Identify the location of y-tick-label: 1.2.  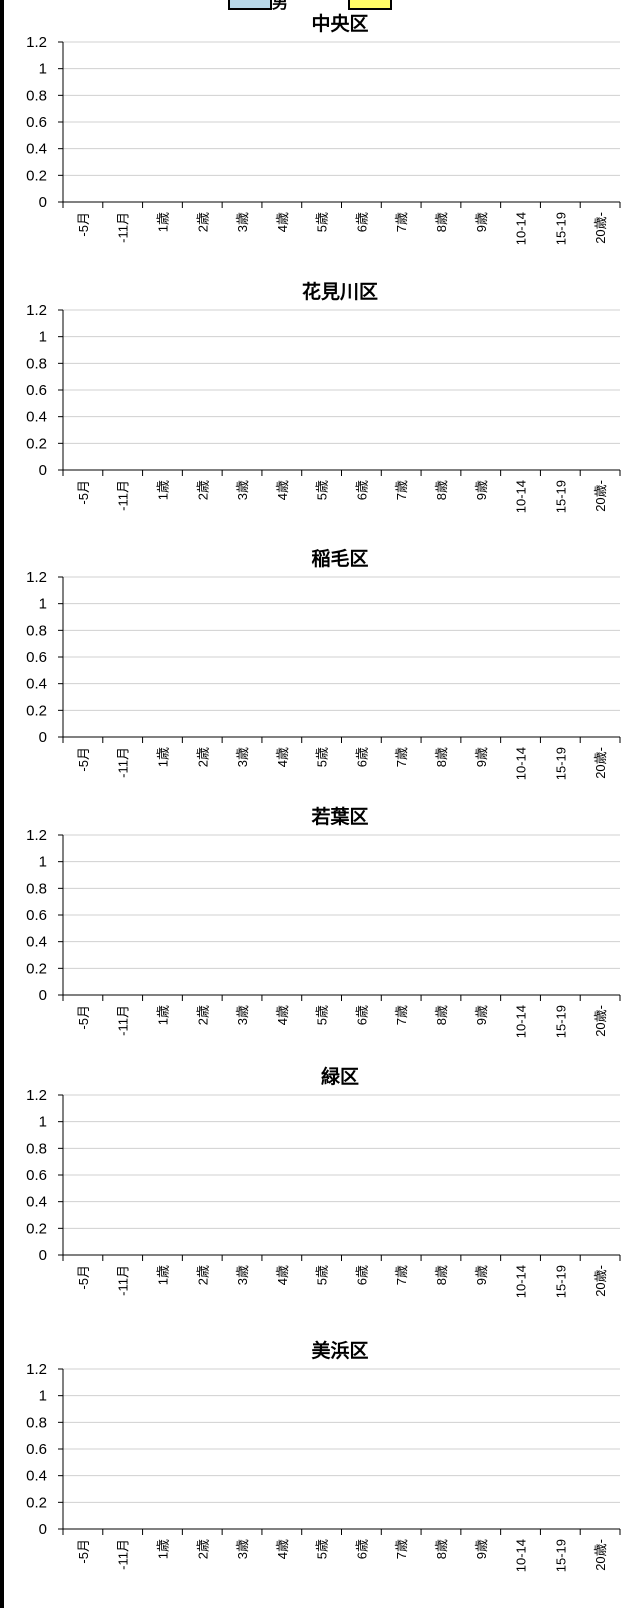
(36, 42).